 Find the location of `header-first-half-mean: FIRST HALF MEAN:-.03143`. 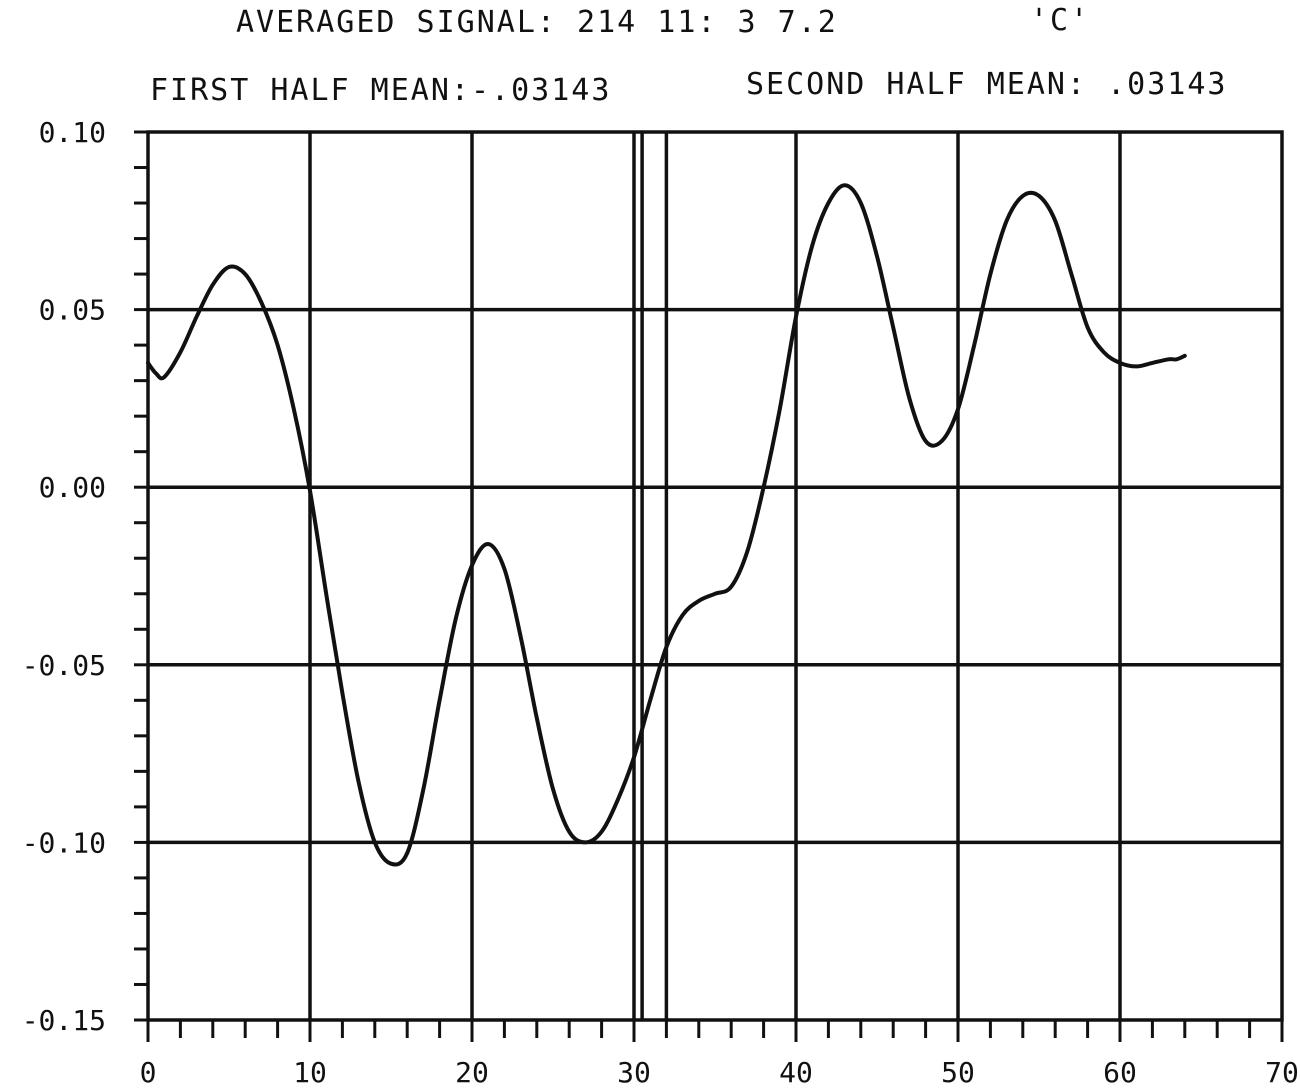

header-first-half-mean: FIRST HALF MEAN:-.03143 is located at coordinates (380, 90).